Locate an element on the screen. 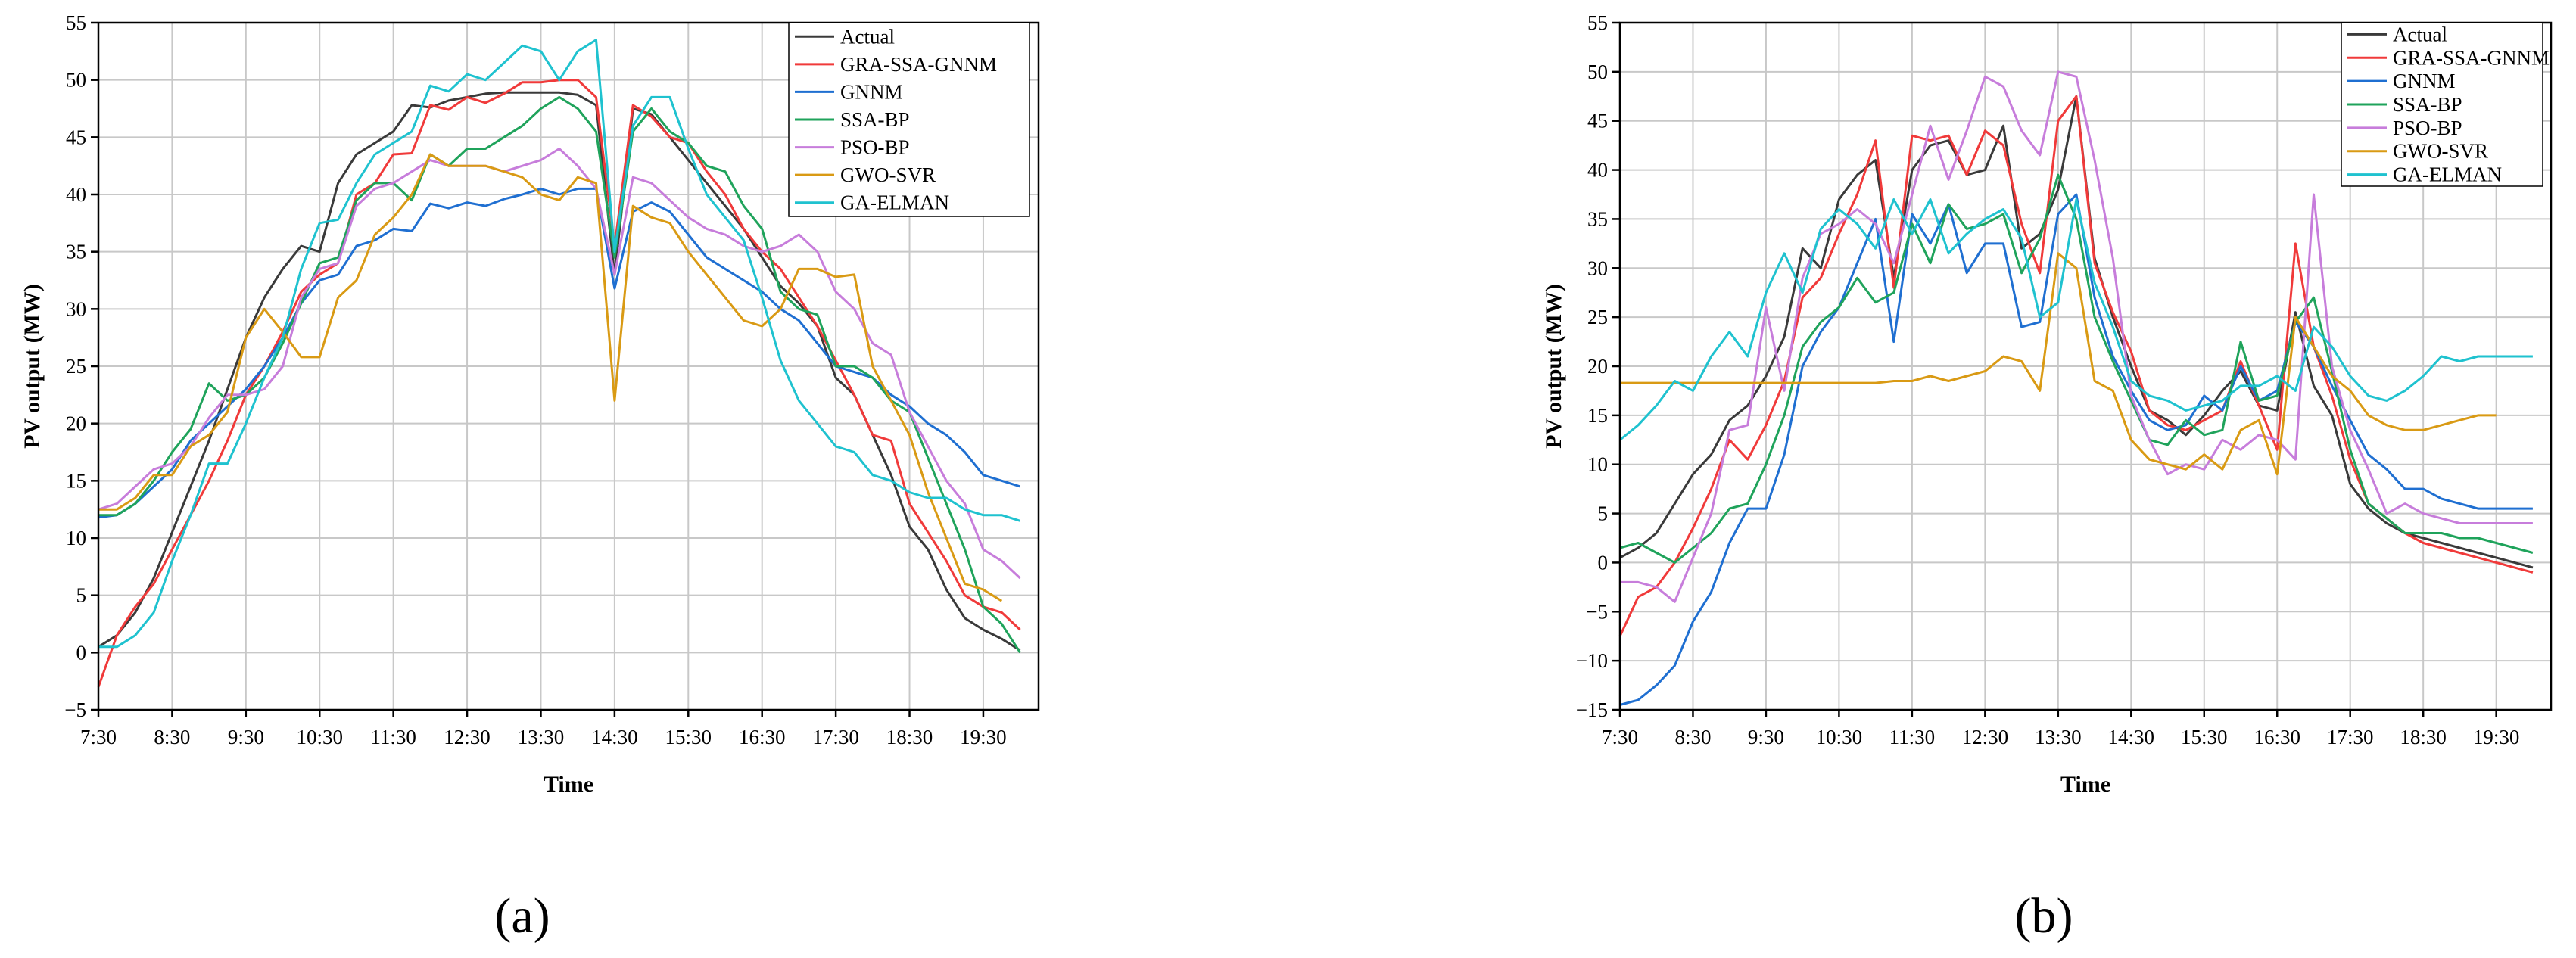 The height and width of the screenshot is (958, 2576). series-line-gnnm is located at coordinates (559, 353).